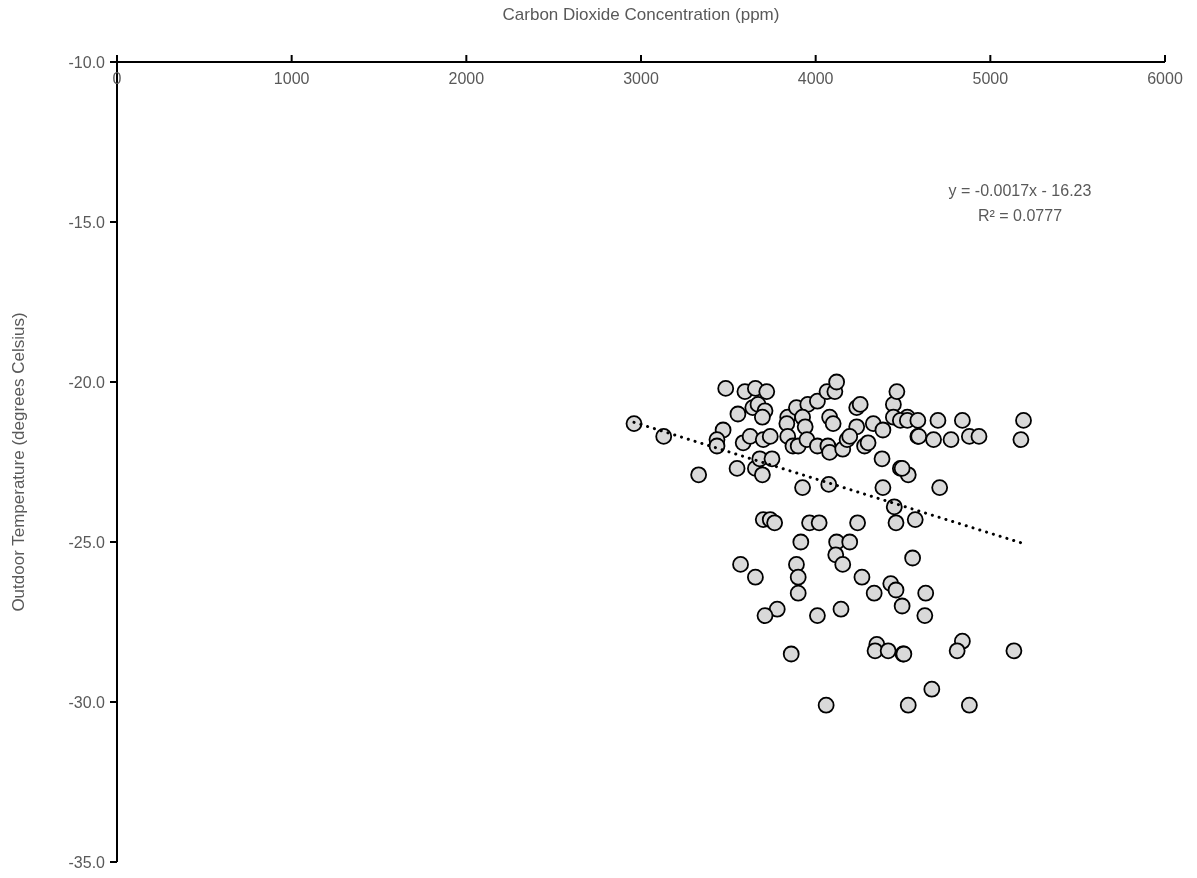  Describe the element at coordinates (87, 382) in the screenshot. I see `y-tick-label: -20.0` at that location.